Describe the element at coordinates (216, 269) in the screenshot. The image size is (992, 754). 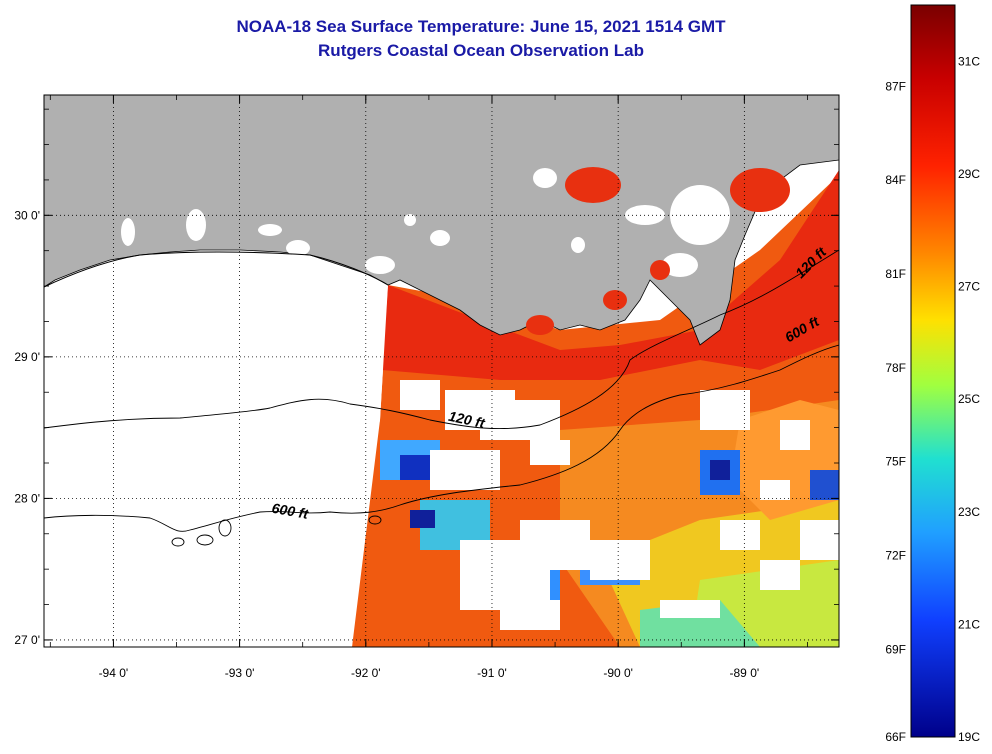
I see `coastline` at that location.